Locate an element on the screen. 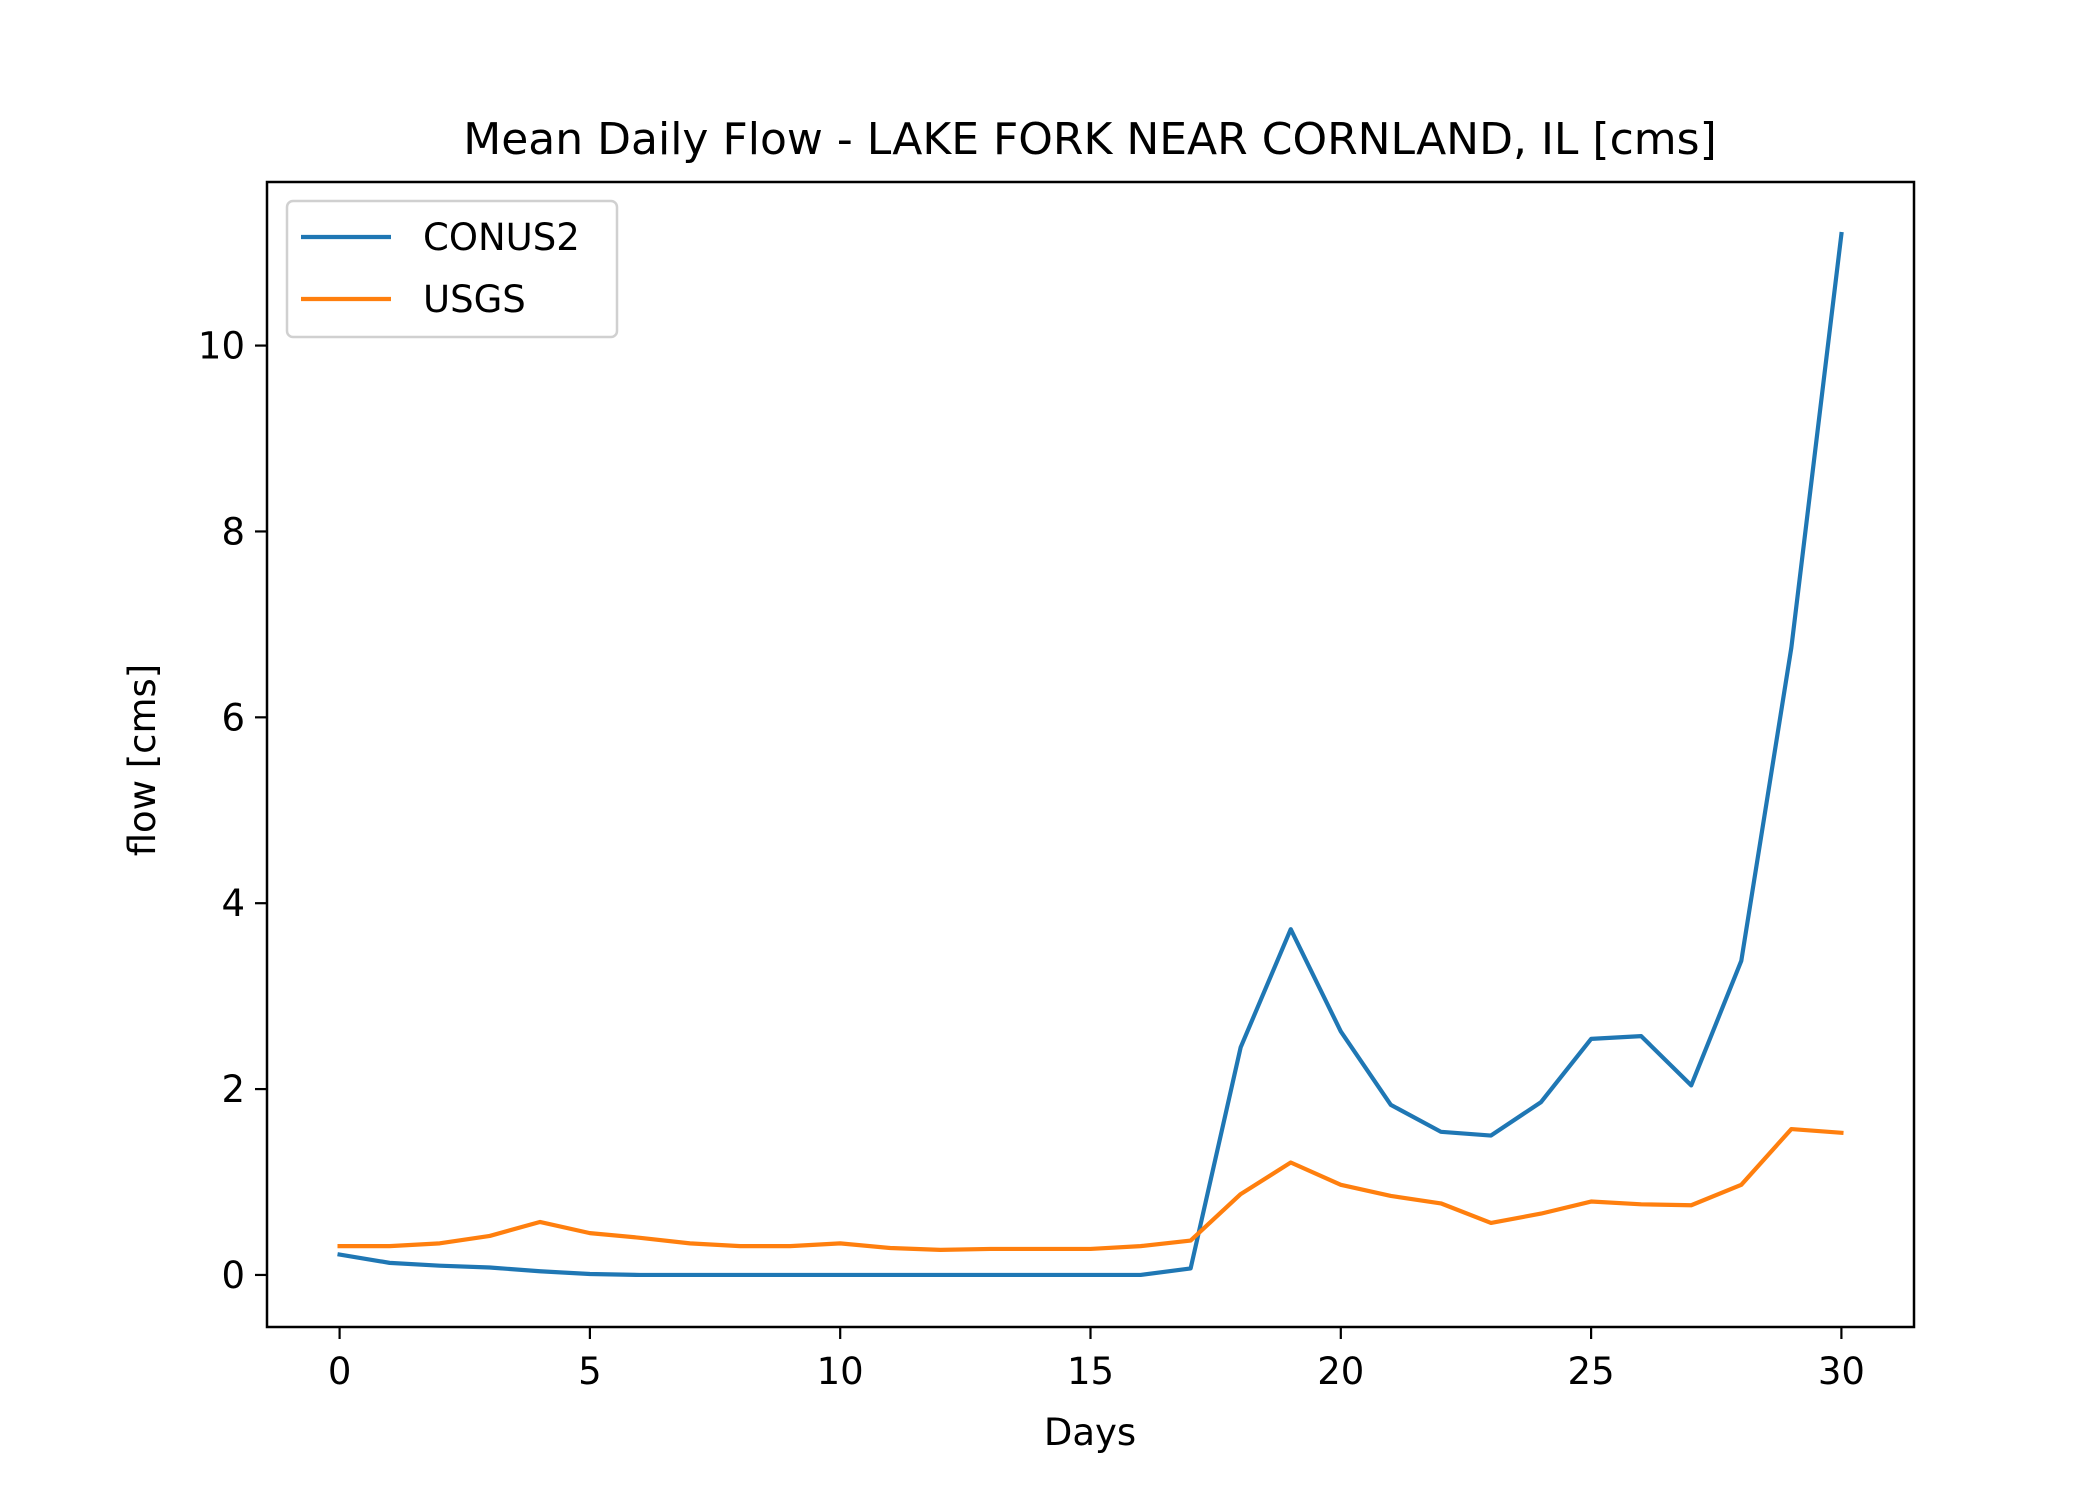 The image size is (2100, 1505). y-tick-label: 2 is located at coordinates (233, 1089).